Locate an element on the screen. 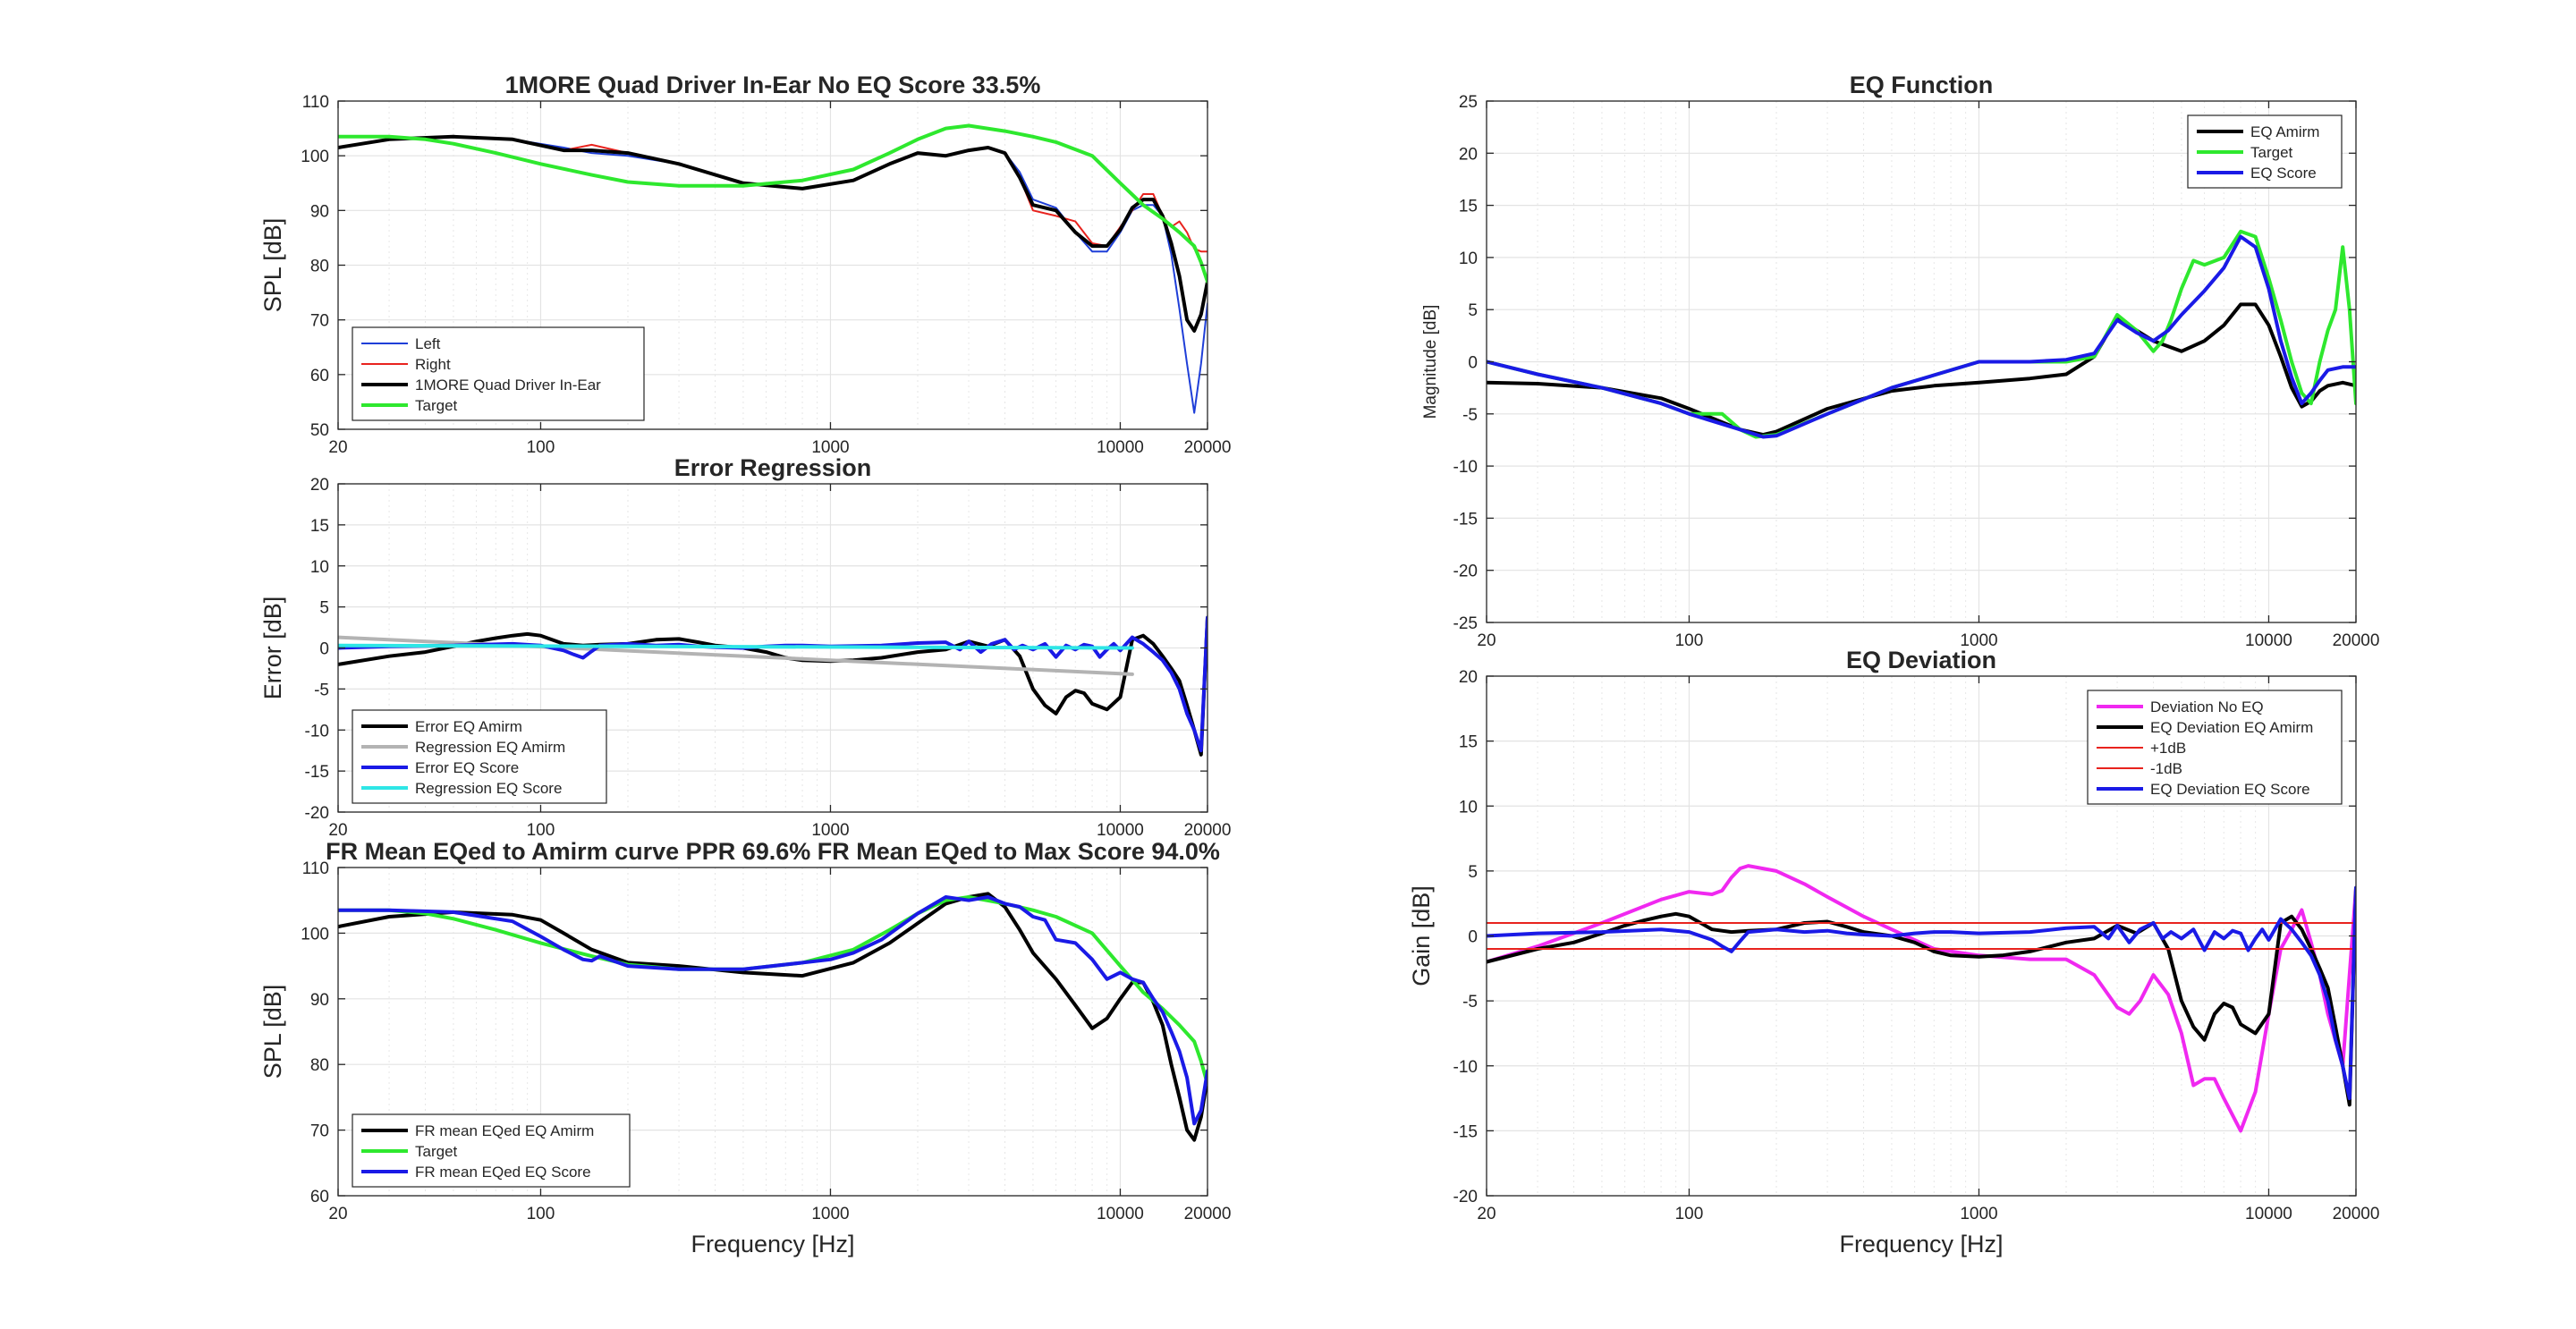  chart-title: EQ Deviation is located at coordinates (1921, 660).